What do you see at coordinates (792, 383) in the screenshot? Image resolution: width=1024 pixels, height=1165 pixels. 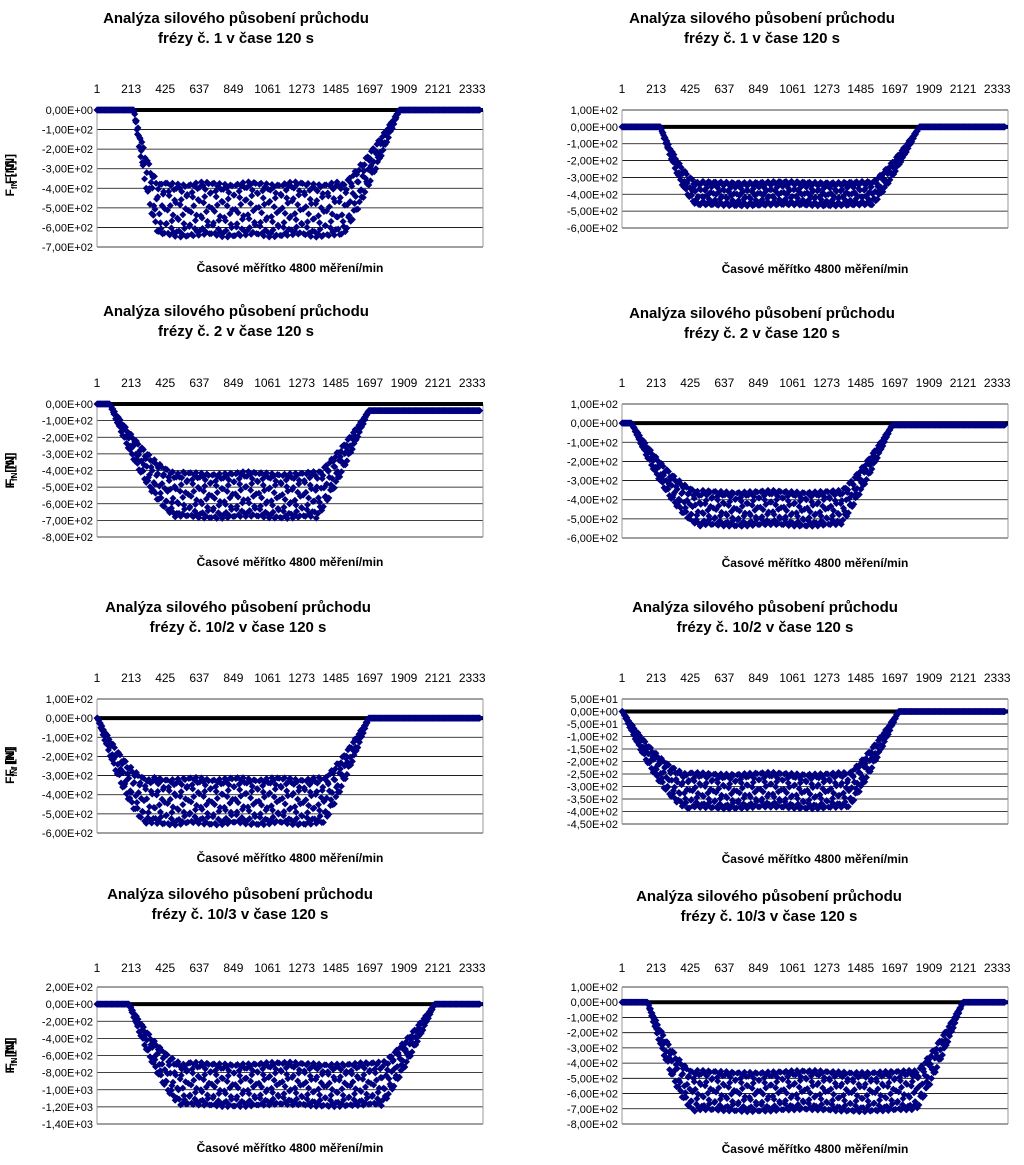 I see `x-tick-label: 1061` at bounding box center [792, 383].